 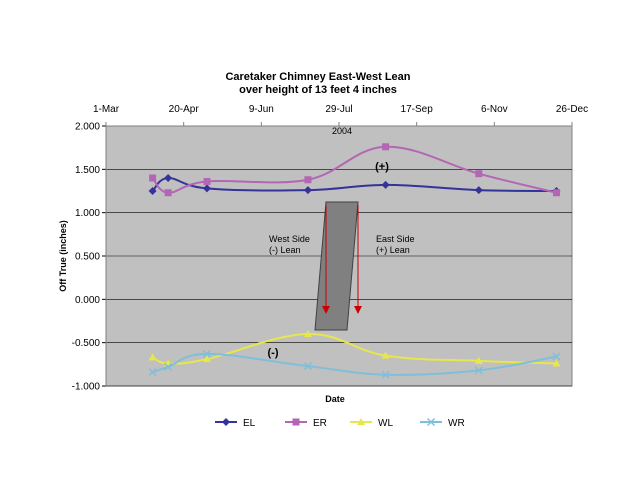 I want to click on legend-label-er: ER, so click(x=320, y=423).